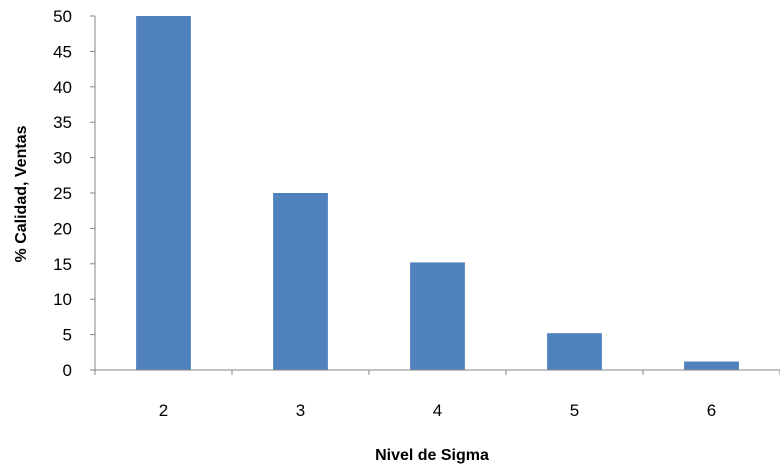  What do you see at coordinates (62, 299) in the screenshot?
I see `y-tick-label: 10` at bounding box center [62, 299].